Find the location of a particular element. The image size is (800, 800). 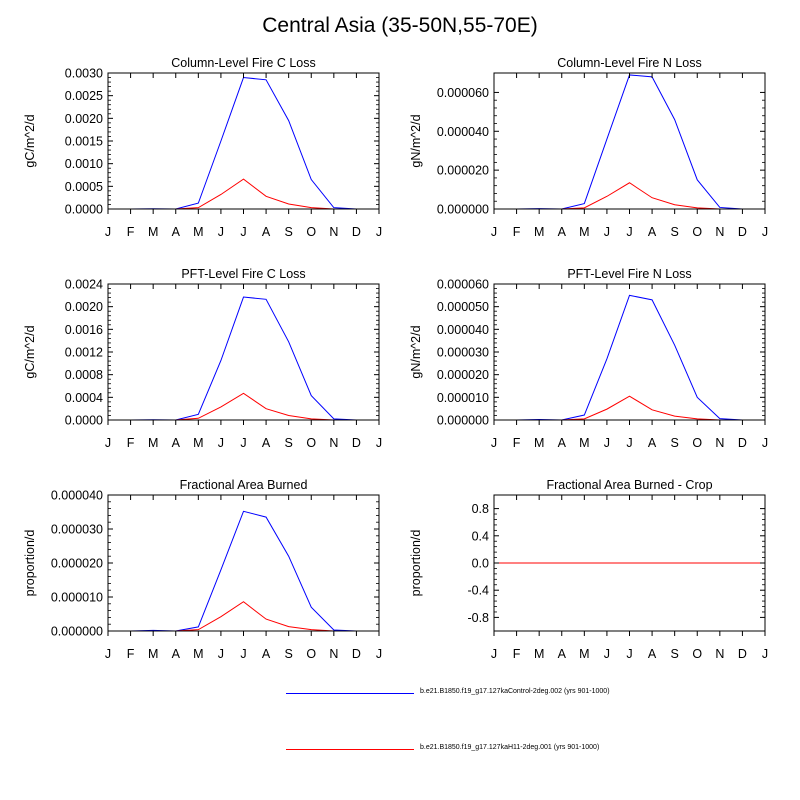

y-tick-label: 0.0016 is located at coordinates (84, 330).